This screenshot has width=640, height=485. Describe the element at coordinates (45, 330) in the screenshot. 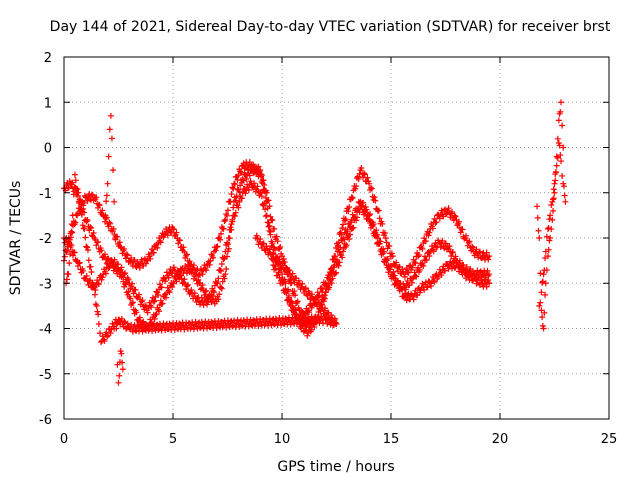

I see `y-tick-label: -4` at that location.